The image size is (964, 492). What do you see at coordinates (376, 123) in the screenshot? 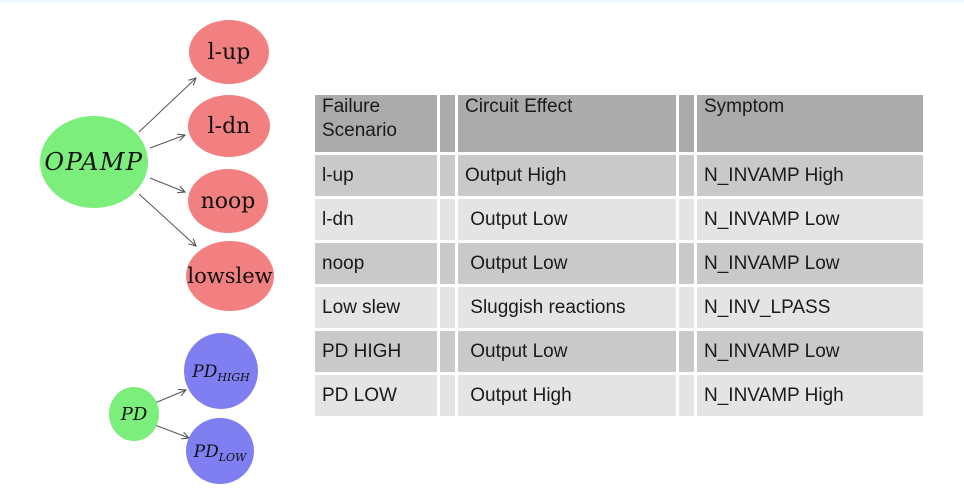
I see `header-failure-scenario: Failure Scenario` at bounding box center [376, 123].